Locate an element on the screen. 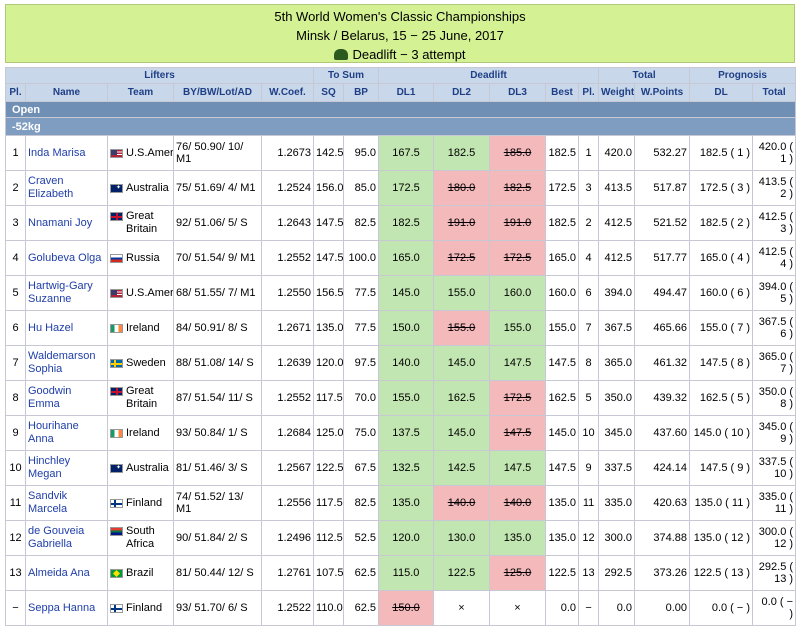 The width and height of the screenshot is (800, 626). col-dl2: DL2 is located at coordinates (462, 92).